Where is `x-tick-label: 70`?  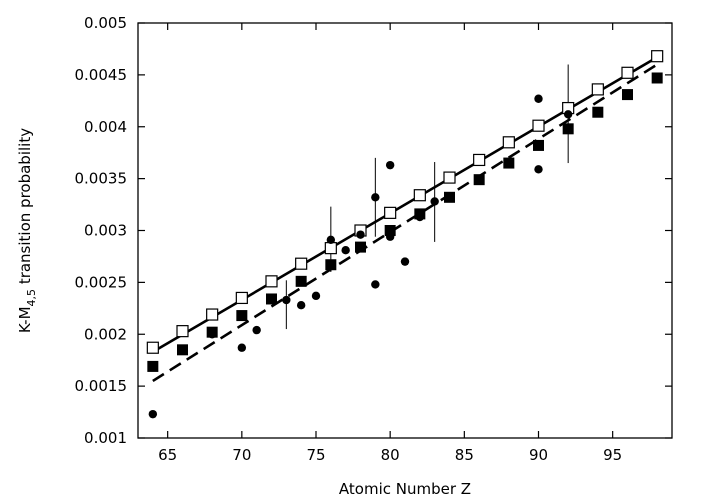 x-tick-label: 70 is located at coordinates (241, 455).